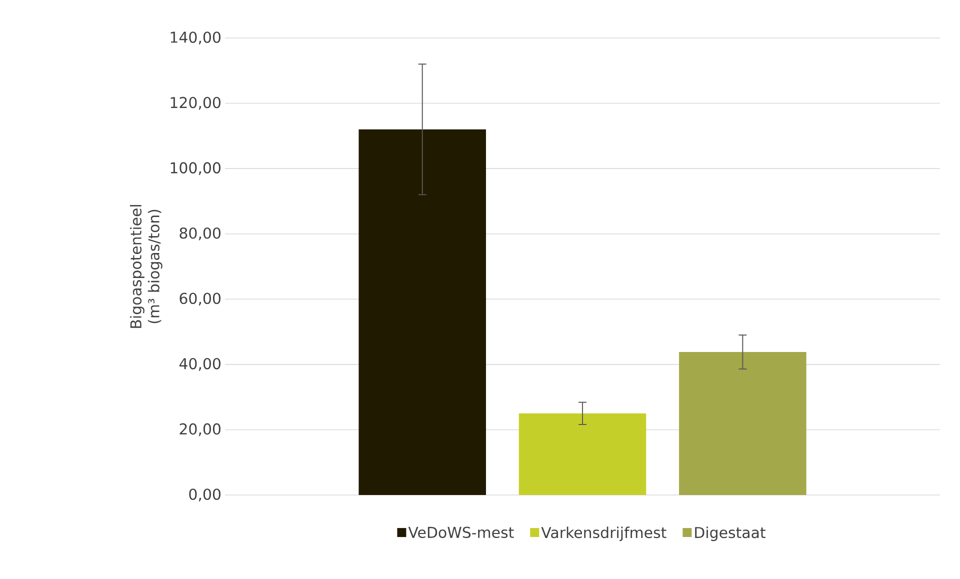  Describe the element at coordinates (461, 532) in the screenshot. I see `legend-label: VeDoWS-mest` at that location.